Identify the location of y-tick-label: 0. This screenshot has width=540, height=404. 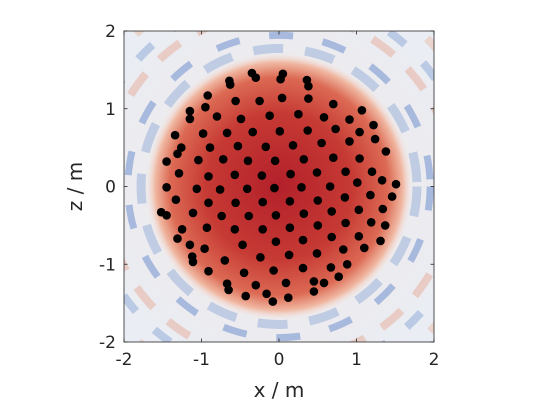
(110, 188).